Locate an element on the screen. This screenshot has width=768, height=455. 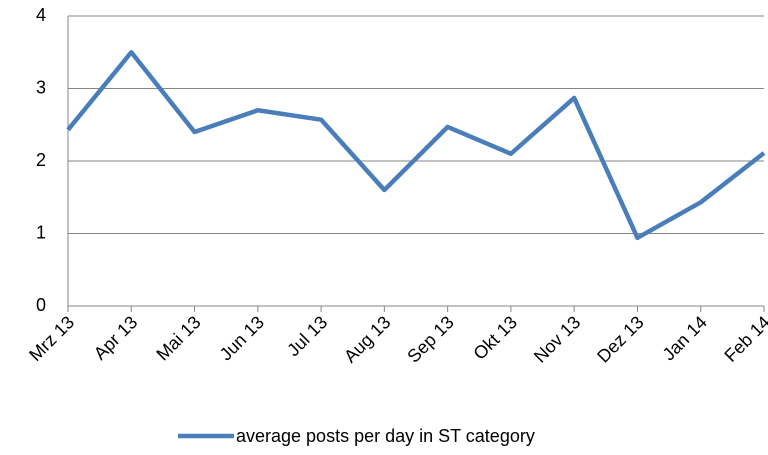
x-tick-label: Feb 14 is located at coordinates (744, 339).